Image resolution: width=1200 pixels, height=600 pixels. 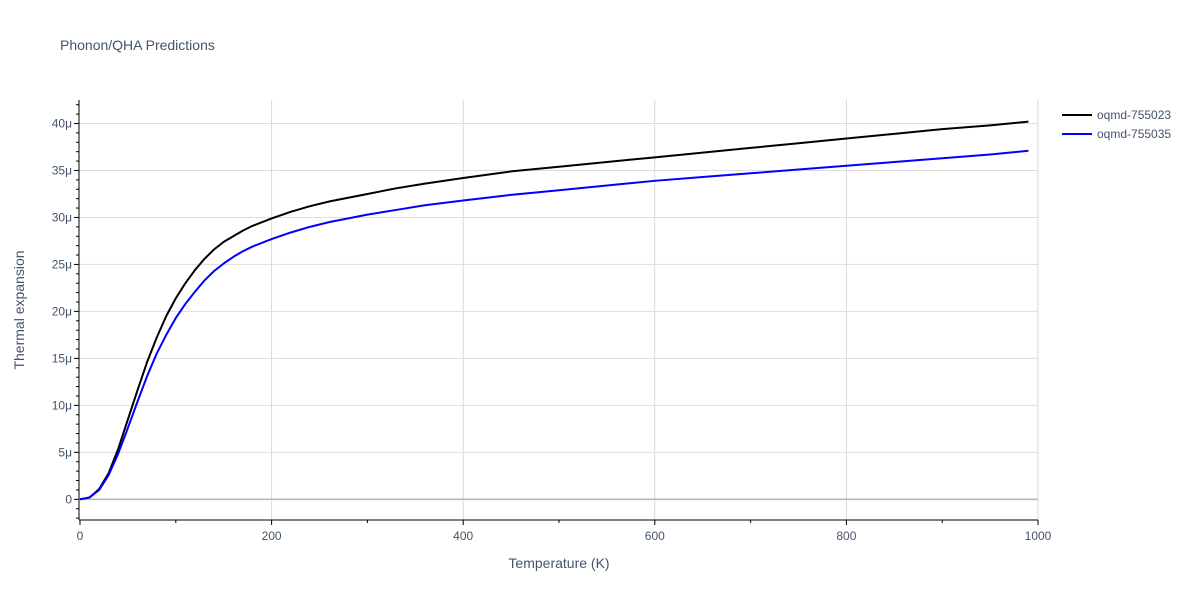 What do you see at coordinates (62, 358) in the screenshot?
I see `y-tick-label: 15μ` at bounding box center [62, 358].